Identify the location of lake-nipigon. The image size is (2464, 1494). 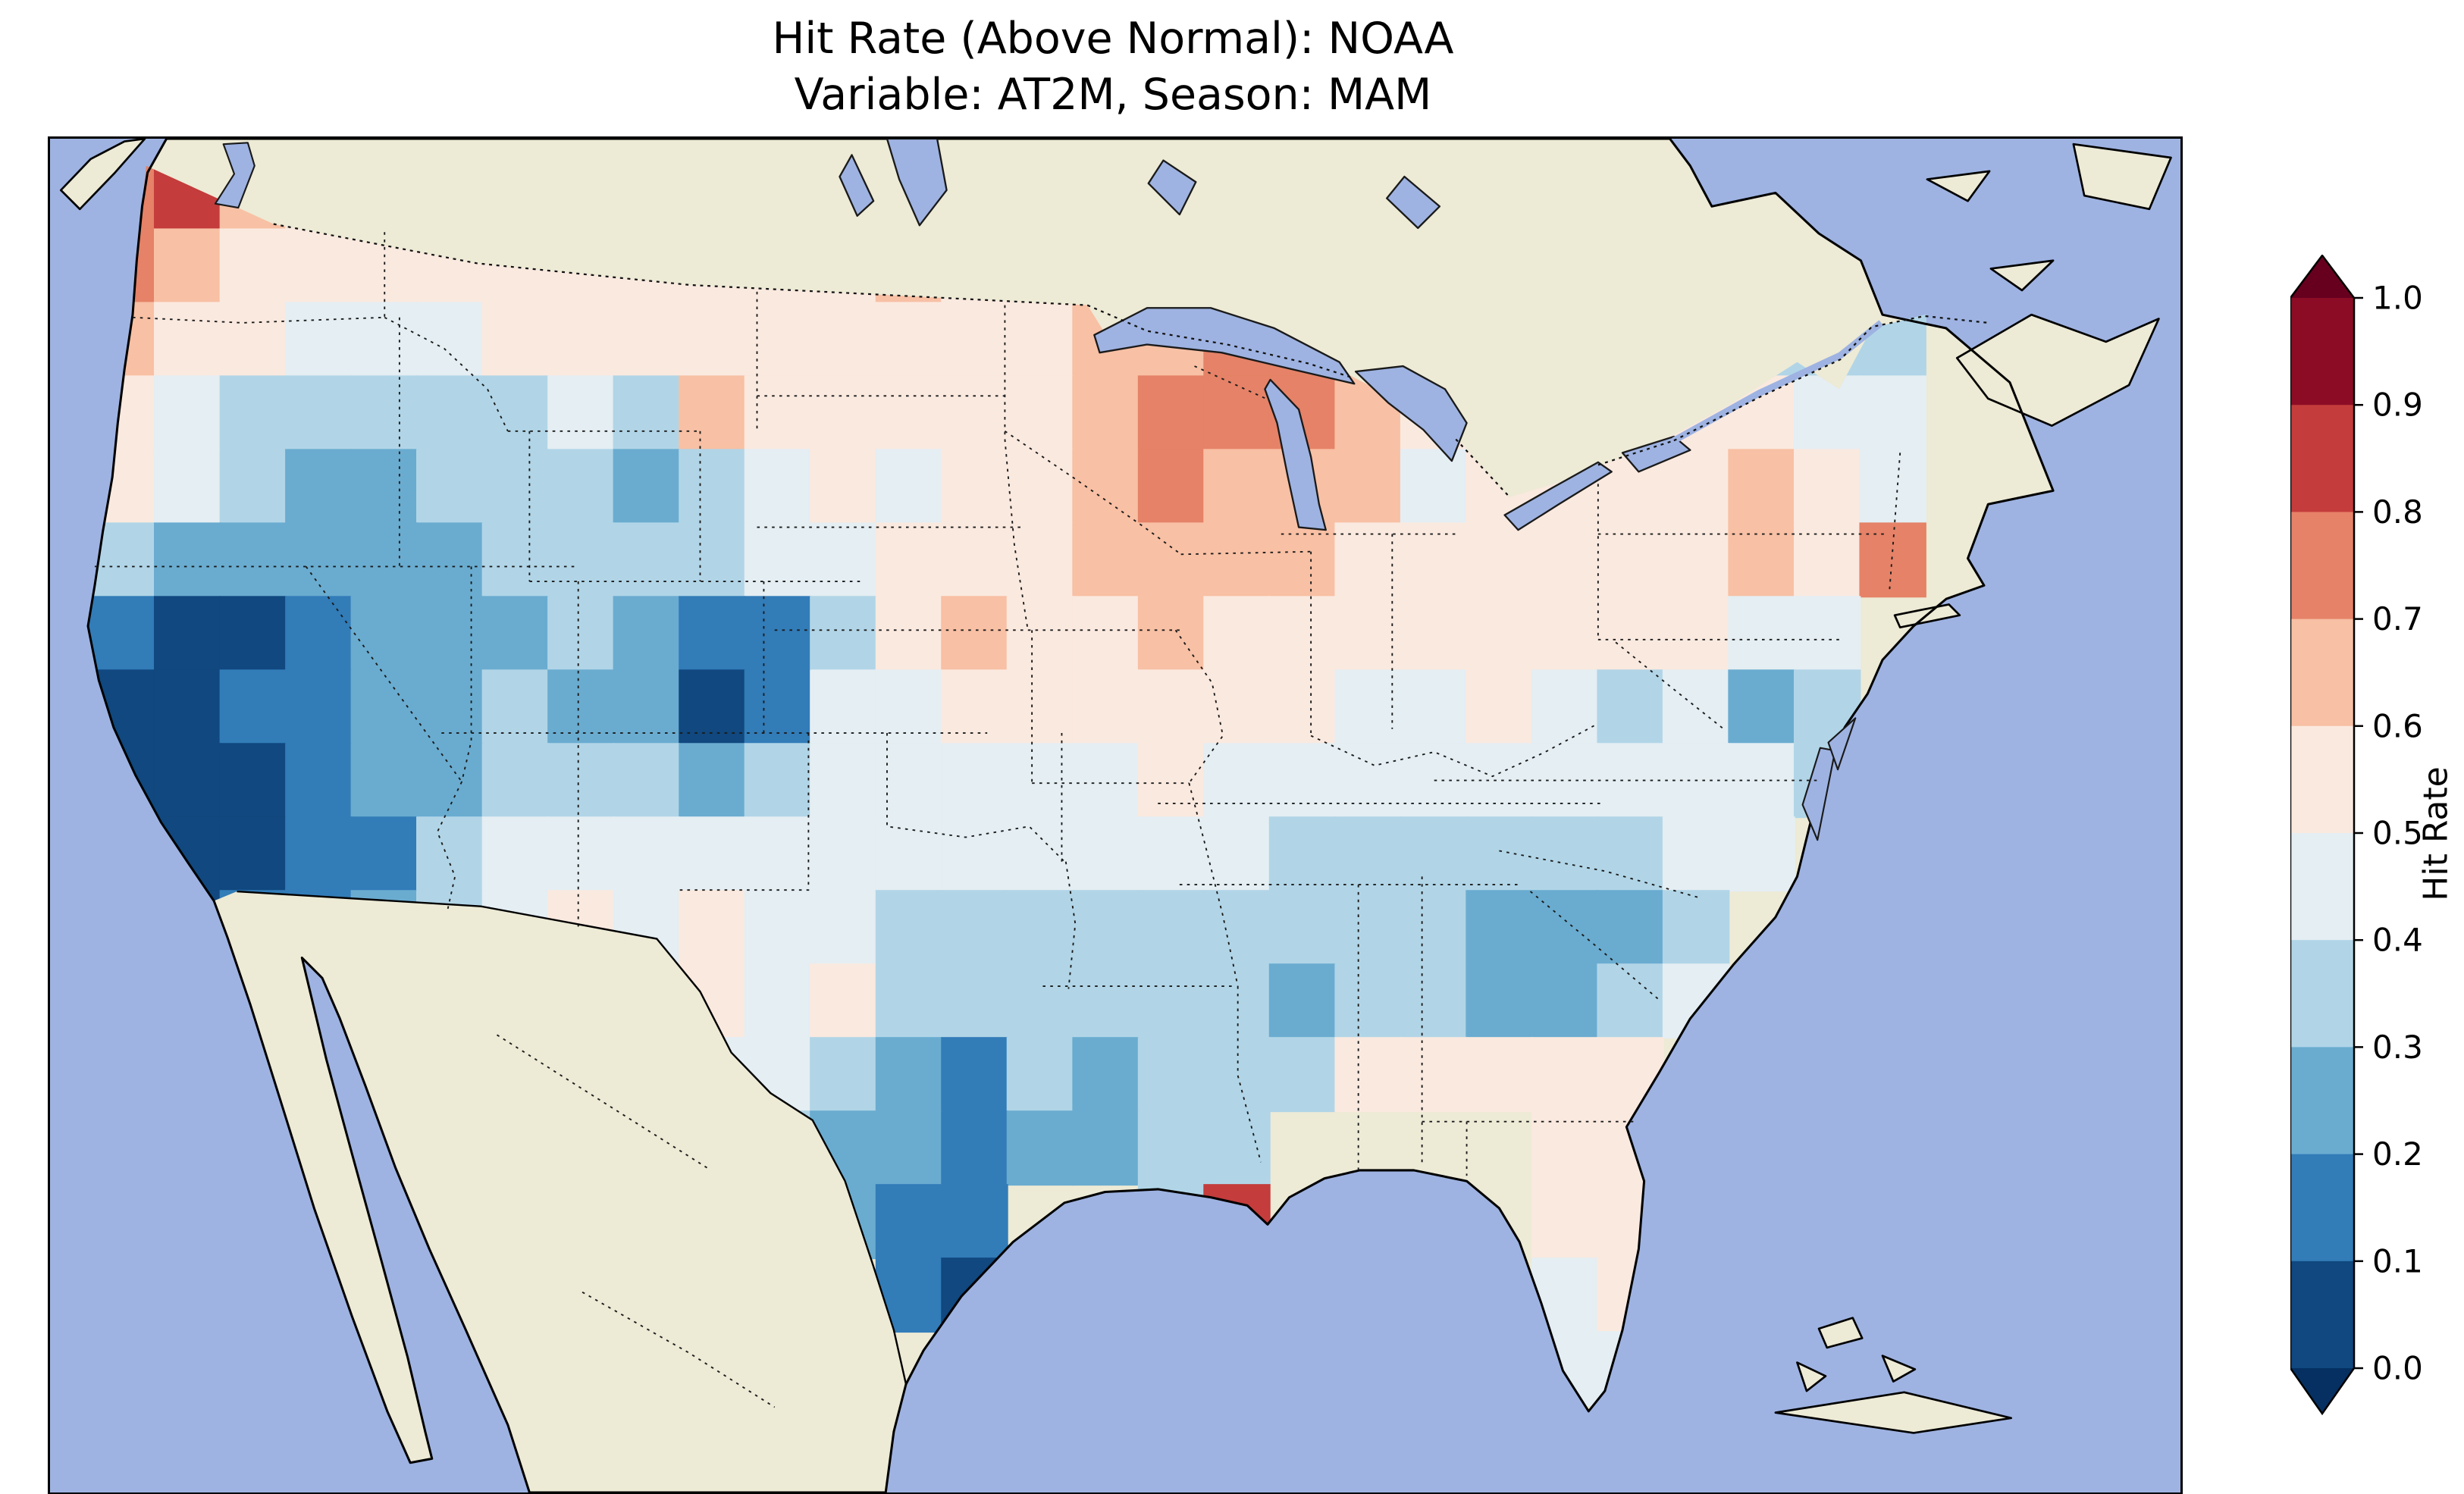
(1172, 187).